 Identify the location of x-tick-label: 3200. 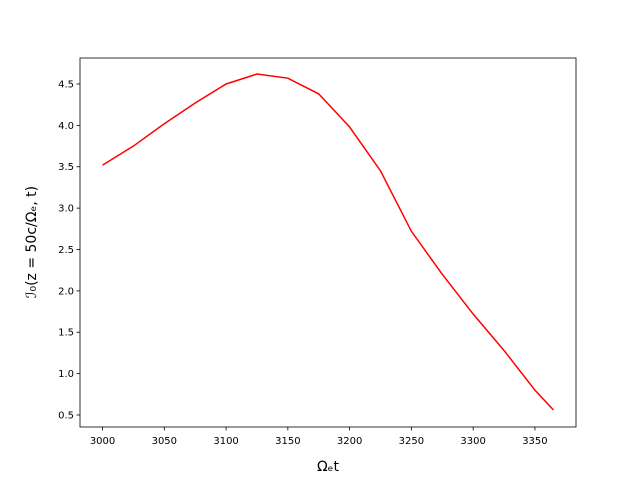
(349, 441).